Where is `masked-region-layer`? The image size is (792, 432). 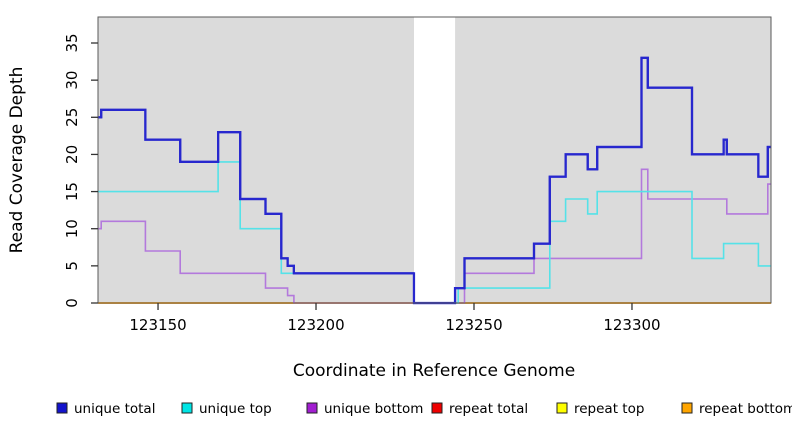 masked-region-layer is located at coordinates (435, 160).